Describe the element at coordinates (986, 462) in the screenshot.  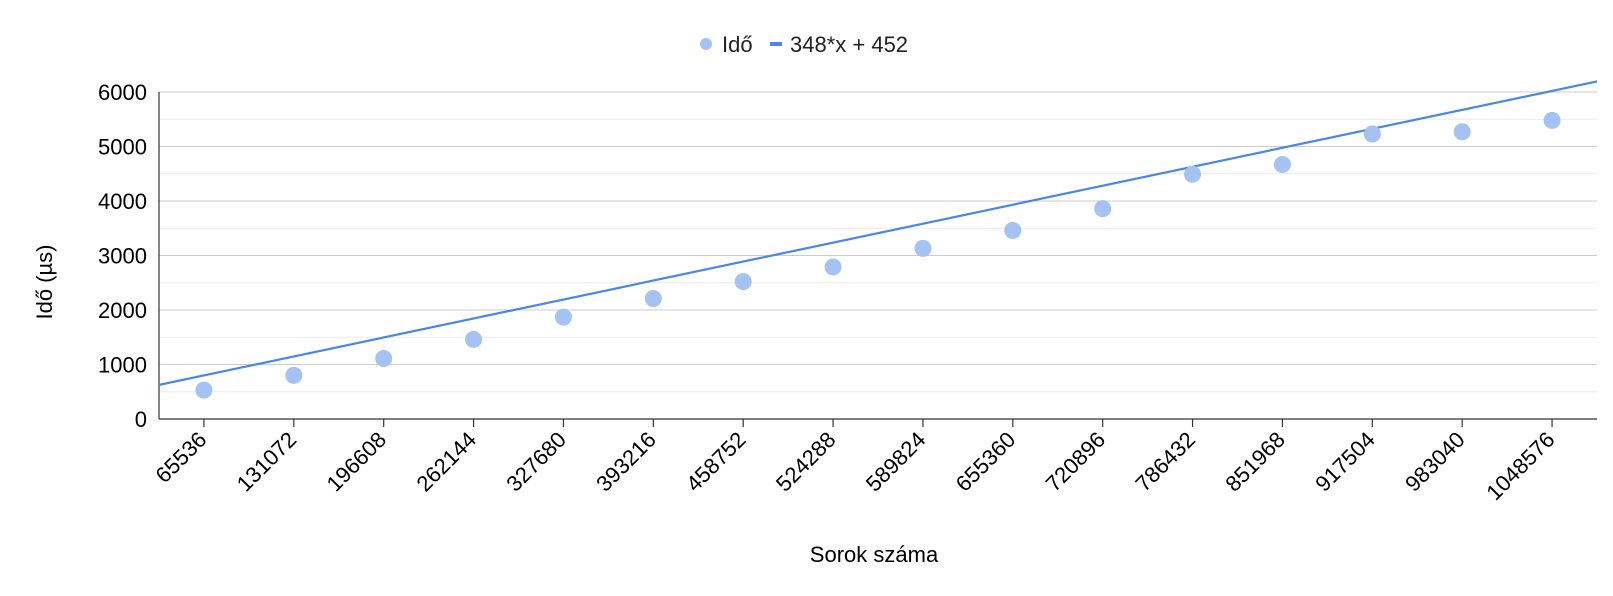
I see `x-tick-label: 655360` at that location.